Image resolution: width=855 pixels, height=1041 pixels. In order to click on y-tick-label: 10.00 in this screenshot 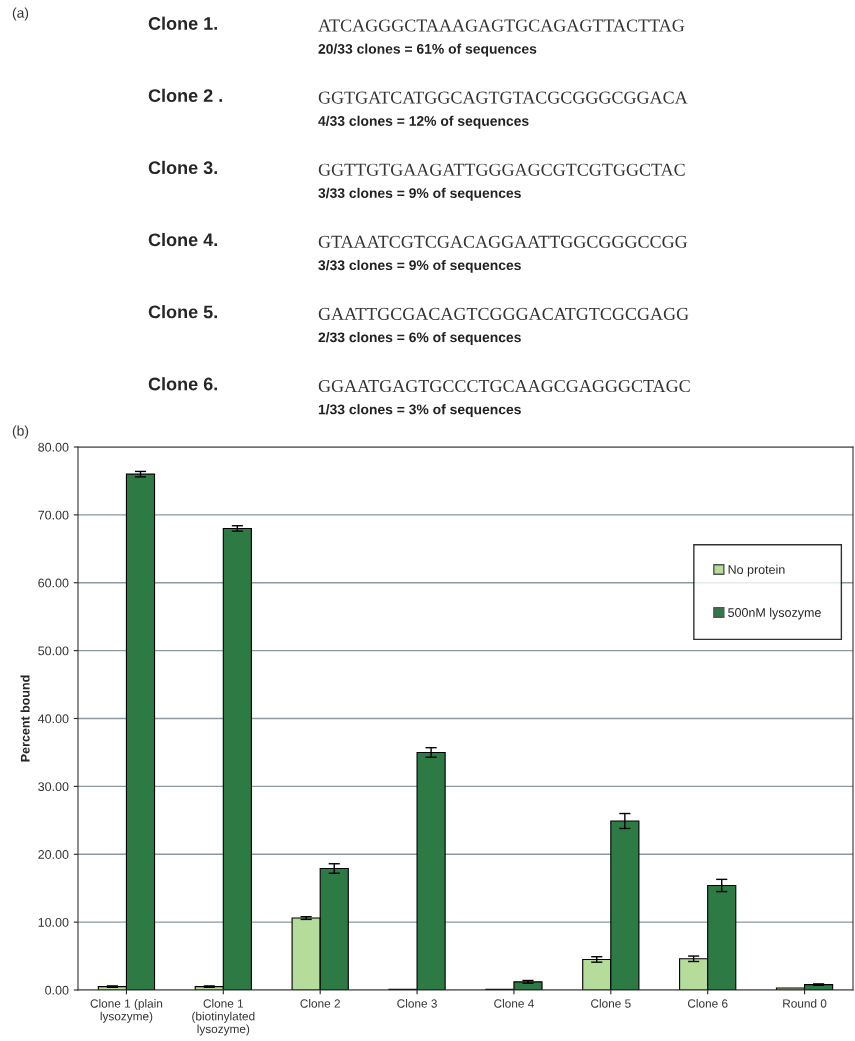, I will do `click(53, 922)`.